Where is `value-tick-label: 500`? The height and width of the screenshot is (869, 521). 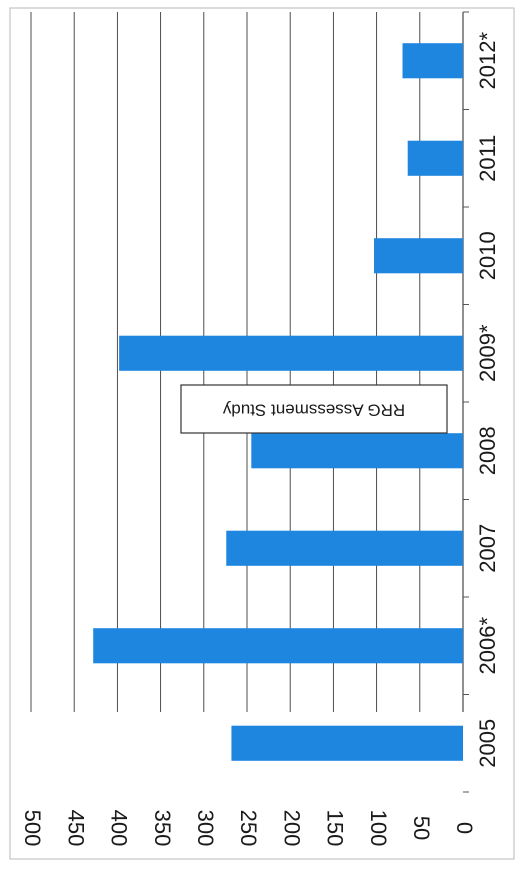
value-tick-label: 500 is located at coordinates (32, 828).